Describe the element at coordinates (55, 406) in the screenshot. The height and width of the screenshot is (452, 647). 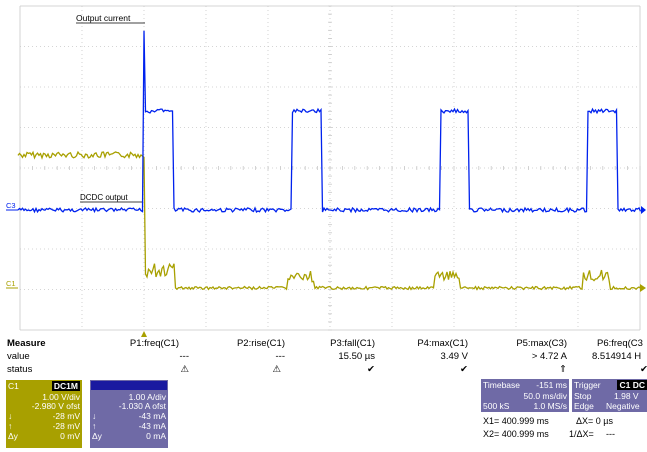
I see `c1-offset: -2.980 V ofst` at that location.